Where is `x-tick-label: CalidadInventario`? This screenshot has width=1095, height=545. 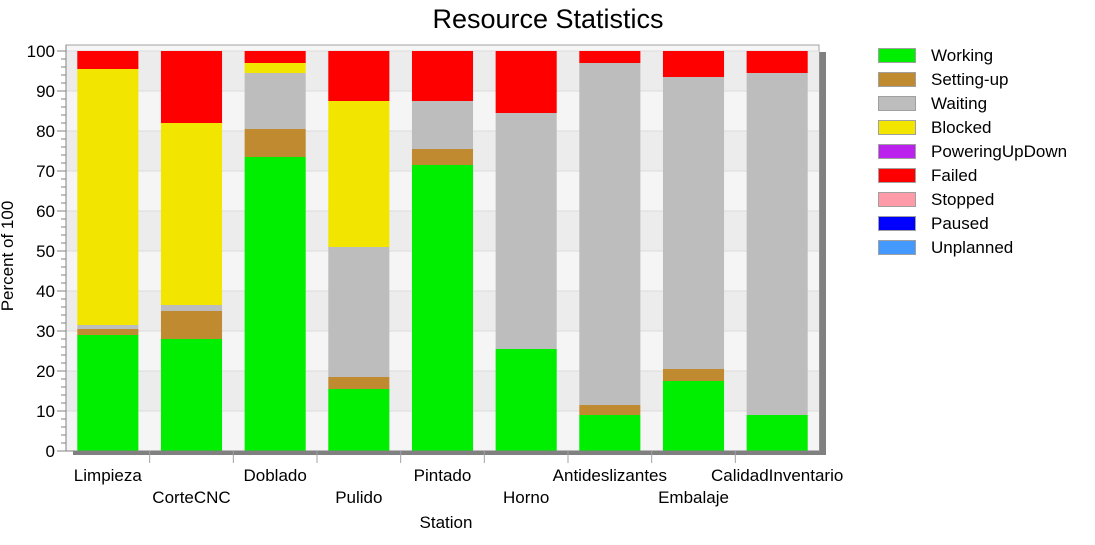
x-tick-label: CalidadInventario is located at coordinates (777, 475).